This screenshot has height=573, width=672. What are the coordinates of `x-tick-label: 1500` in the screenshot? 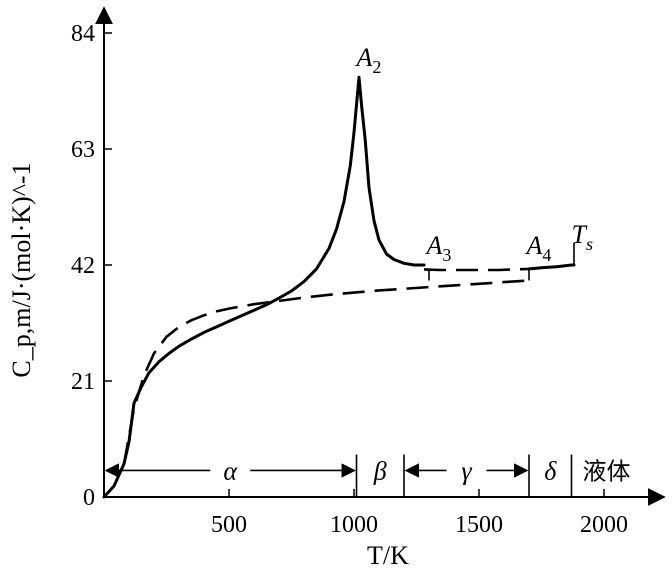 It's located at (479, 525).